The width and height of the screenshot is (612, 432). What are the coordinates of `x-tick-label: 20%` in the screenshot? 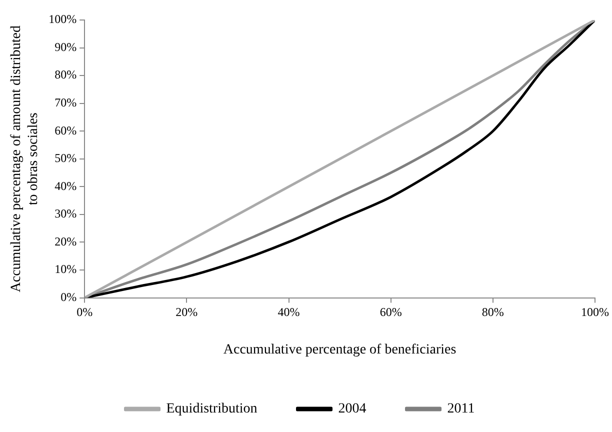 It's located at (187, 312).